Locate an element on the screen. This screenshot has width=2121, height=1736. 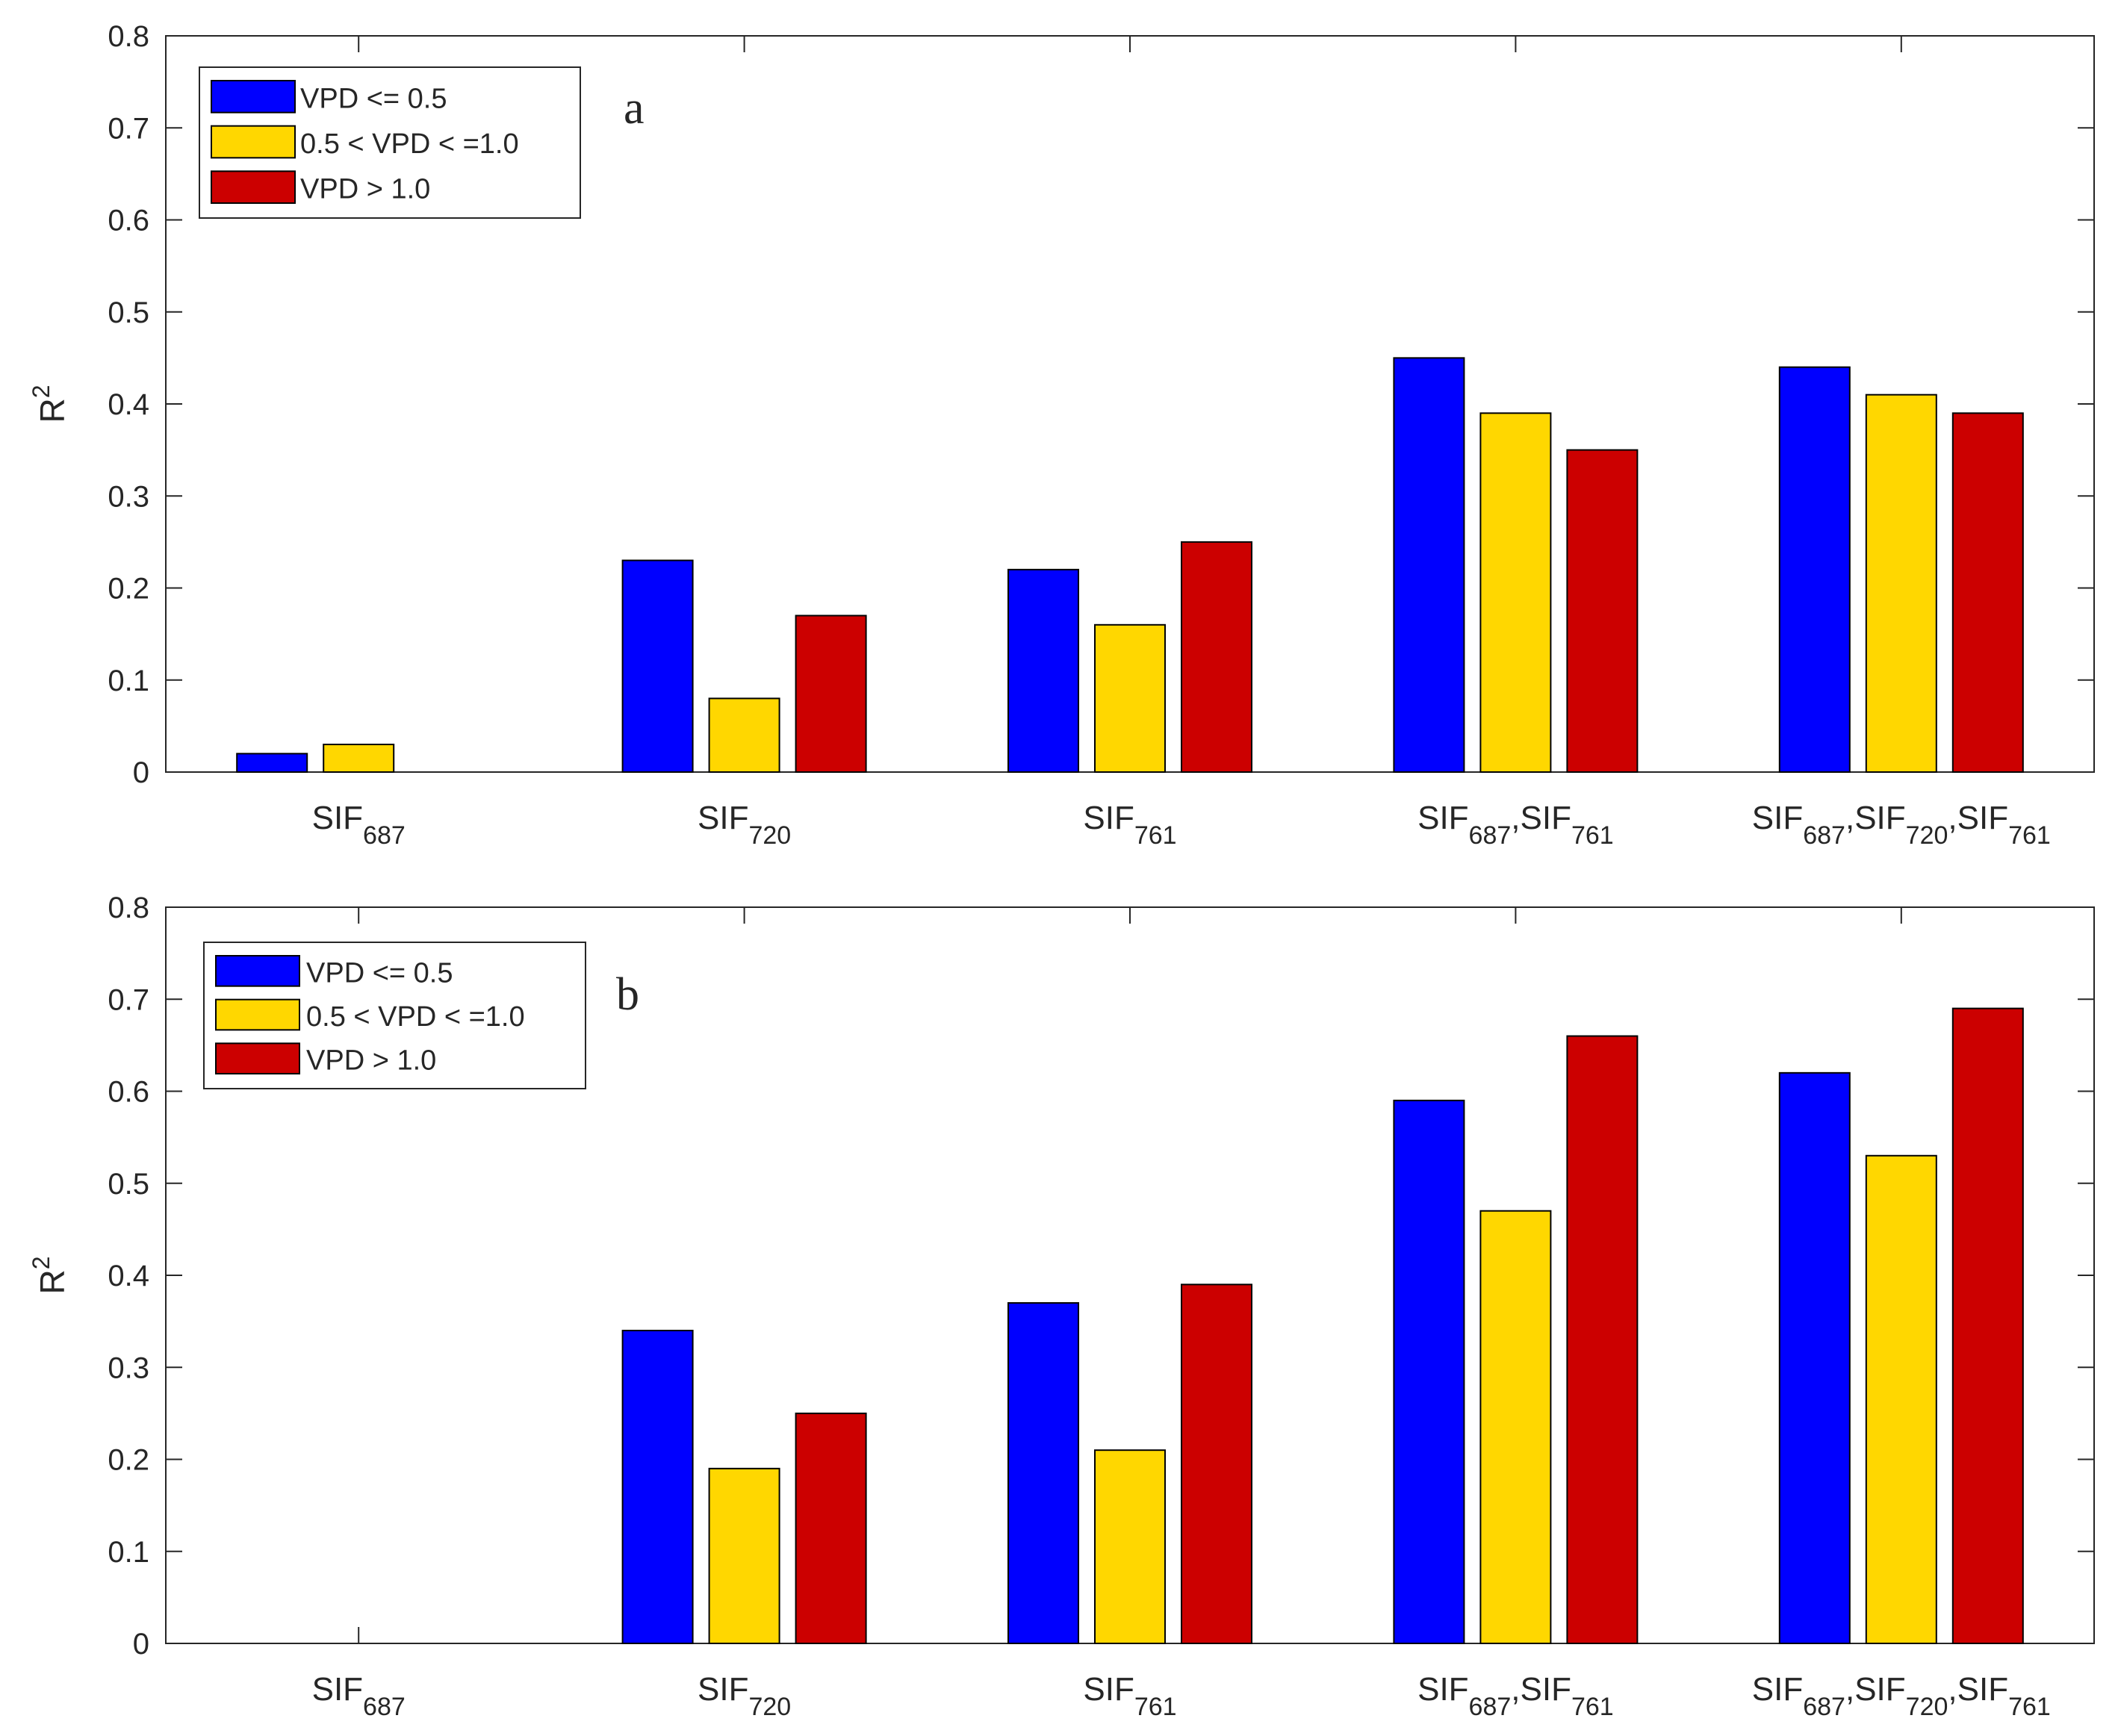
x-tick-label: SIF687,SIF761 is located at coordinates (1515, 1696).